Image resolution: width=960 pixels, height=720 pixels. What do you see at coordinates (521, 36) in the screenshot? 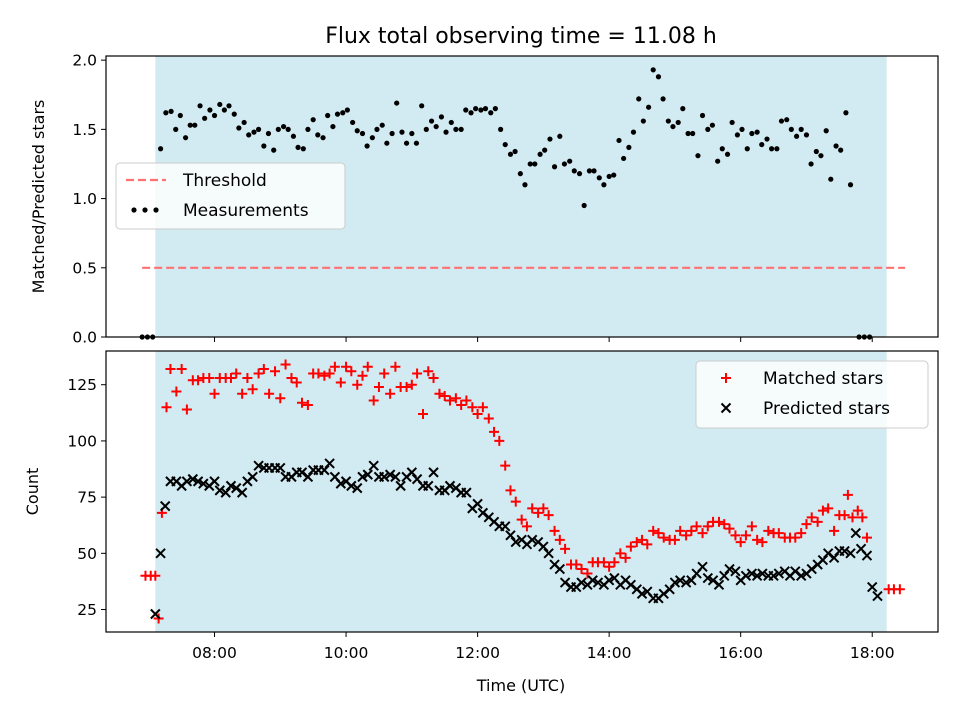
I see `chart-title: Flux total observing time = 11.08 h` at bounding box center [521, 36].